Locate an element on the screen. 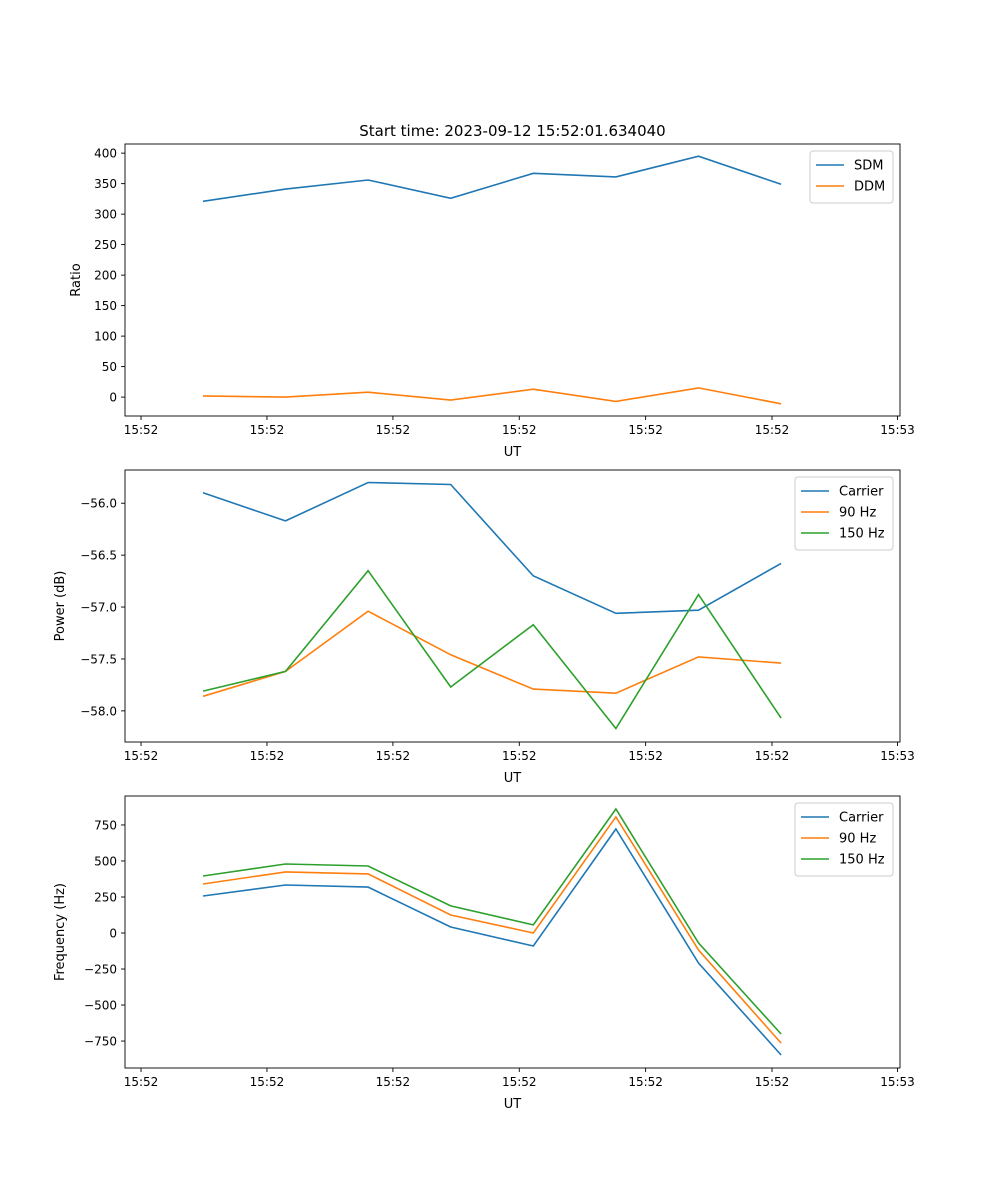 This screenshot has height=1204, width=1000. series-line-sdm is located at coordinates (492, 179).